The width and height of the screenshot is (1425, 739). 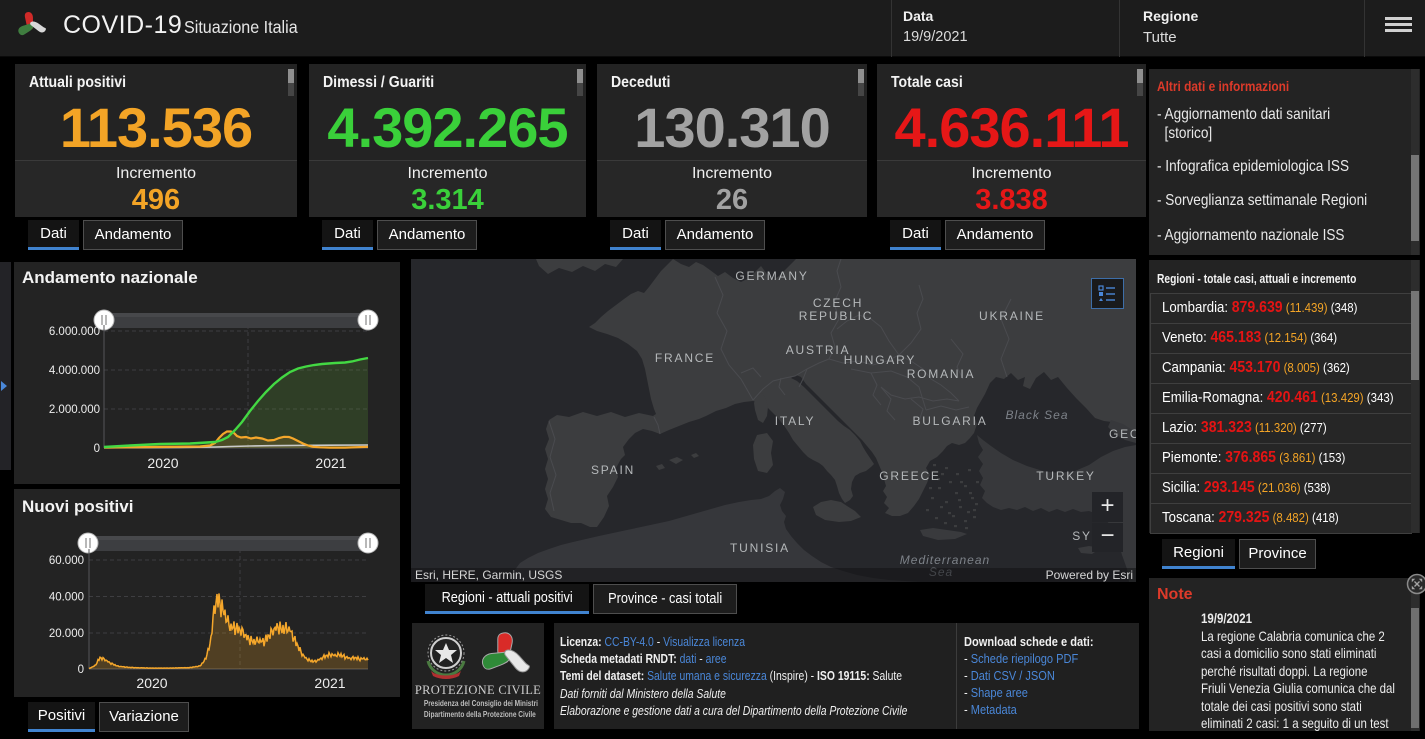 I want to click on svg-text: 6.000.000, so click(x=74, y=332).